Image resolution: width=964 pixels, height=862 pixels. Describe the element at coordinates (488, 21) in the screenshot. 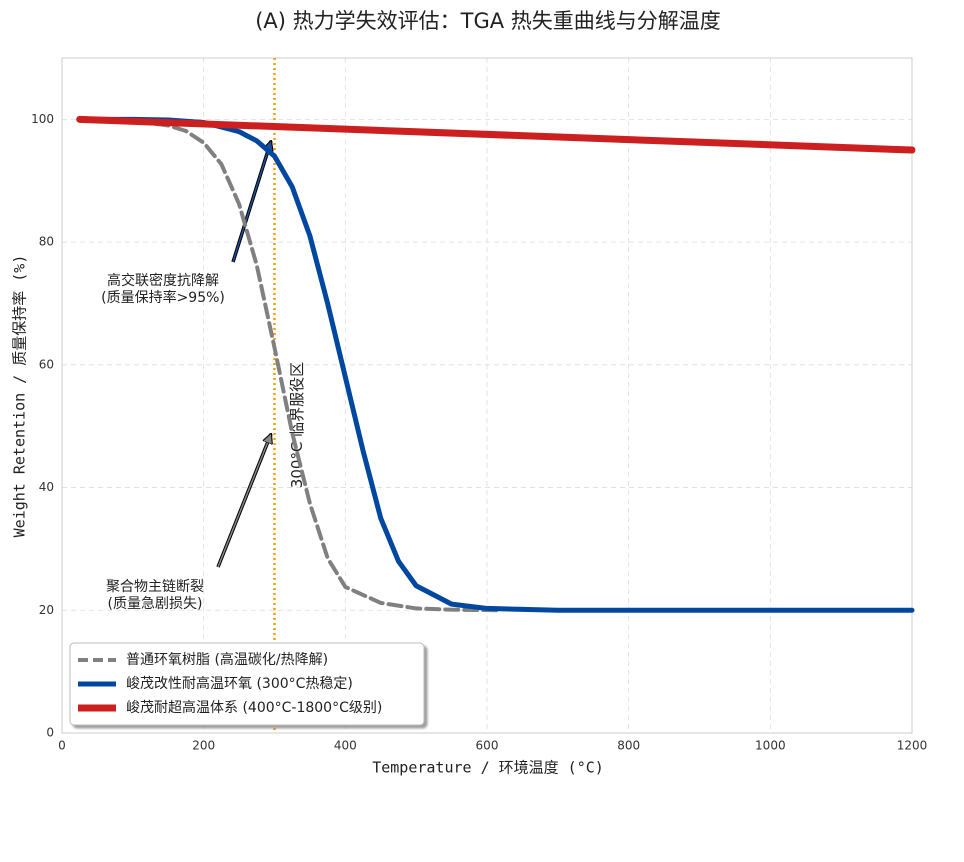

I see `chart-title: (A) 热力学失效评估：TGA 热失重曲线与分解温度` at that location.